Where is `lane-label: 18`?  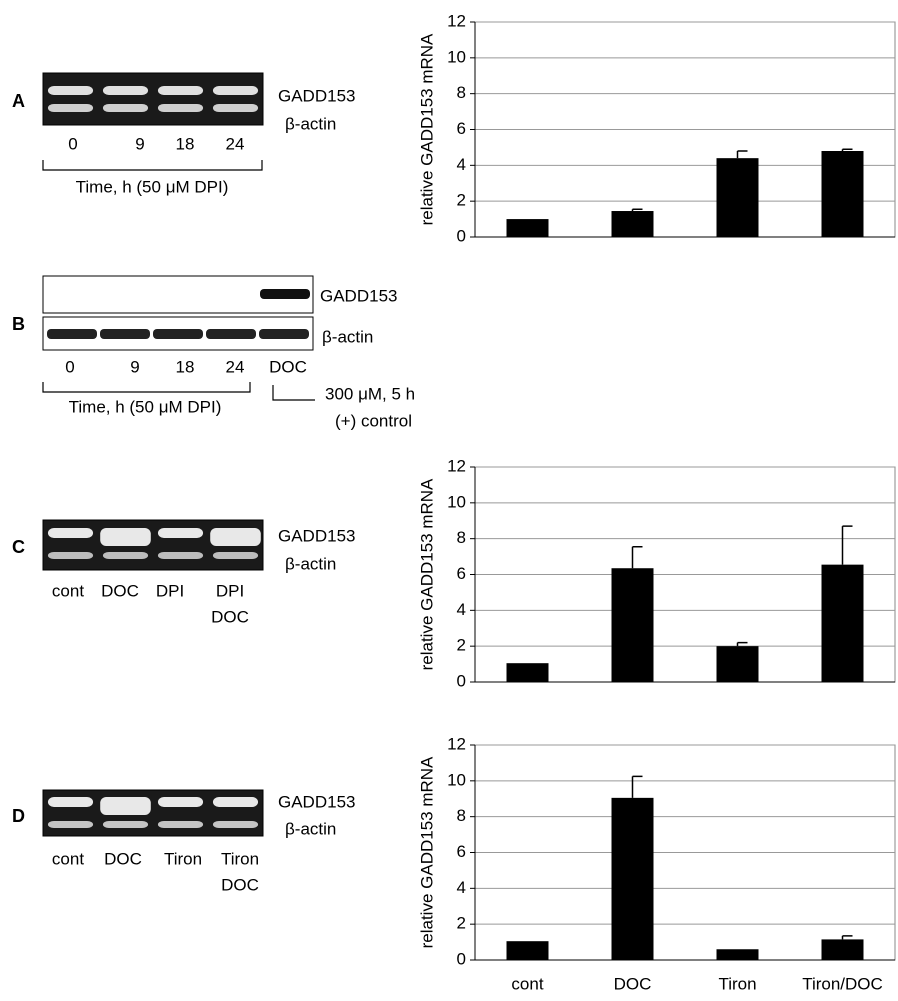 lane-label: 18 is located at coordinates (185, 143).